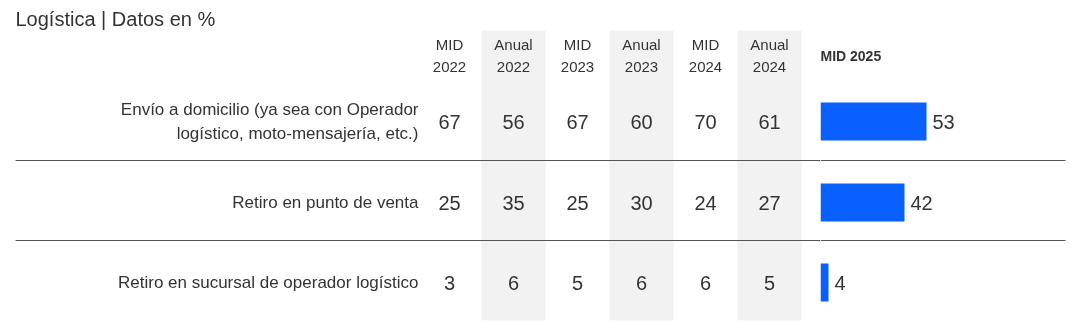 The height and width of the screenshot is (334, 1080). I want to click on x-tick-label: Anual 2022, so click(513, 55).